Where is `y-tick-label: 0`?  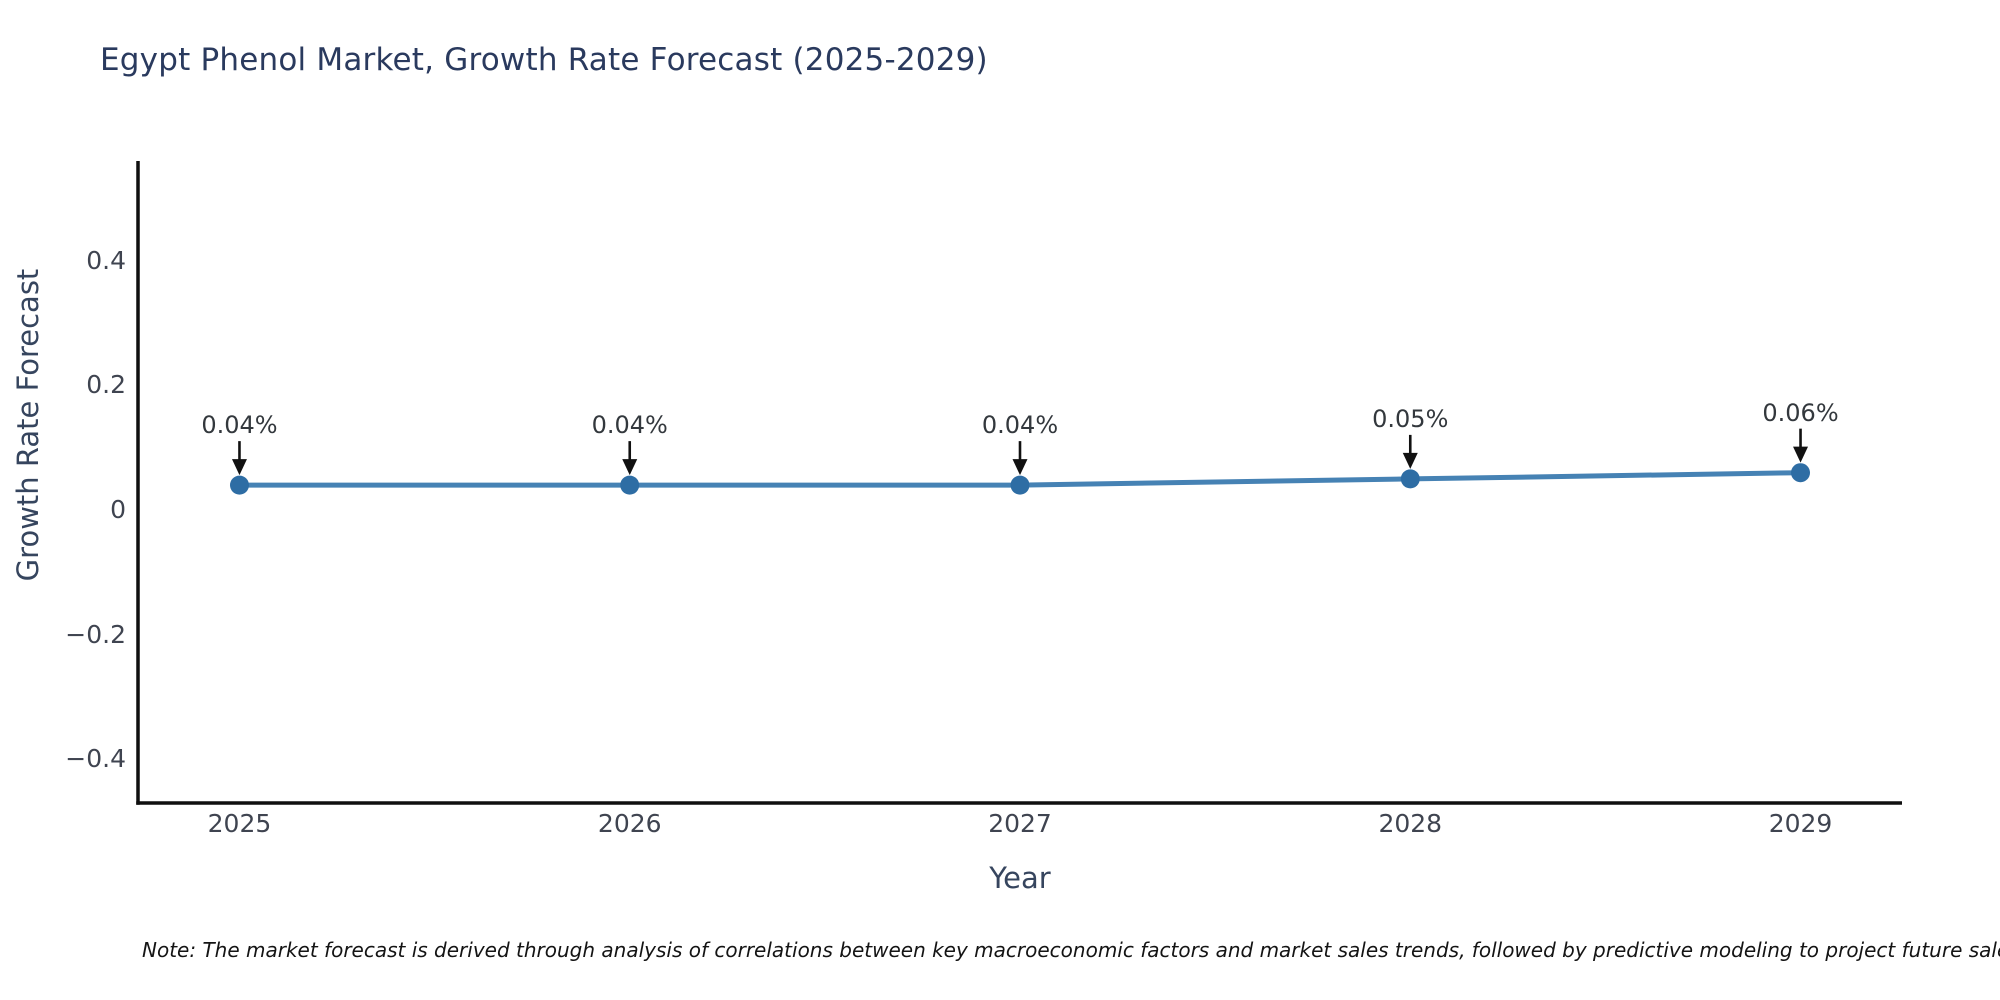
y-tick-label: 0 is located at coordinates (118, 510).